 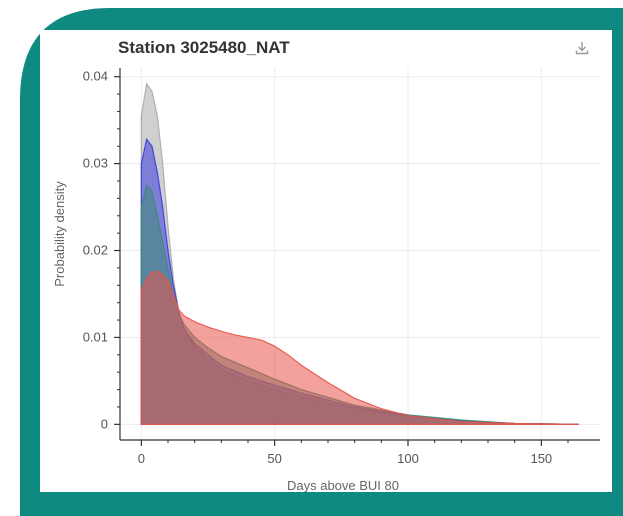 I want to click on y-tick-label: 0, so click(x=104, y=423).